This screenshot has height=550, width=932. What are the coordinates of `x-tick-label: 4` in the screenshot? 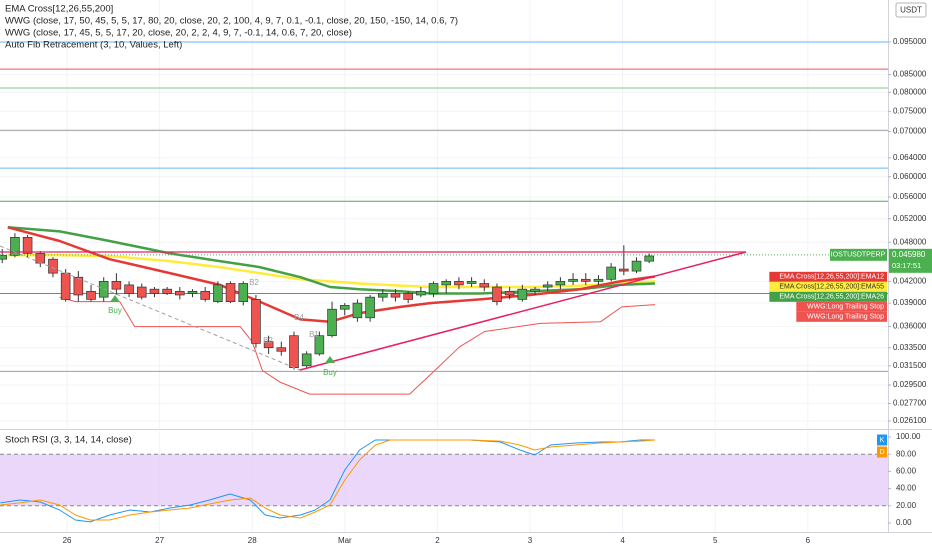 It's located at (622, 540).